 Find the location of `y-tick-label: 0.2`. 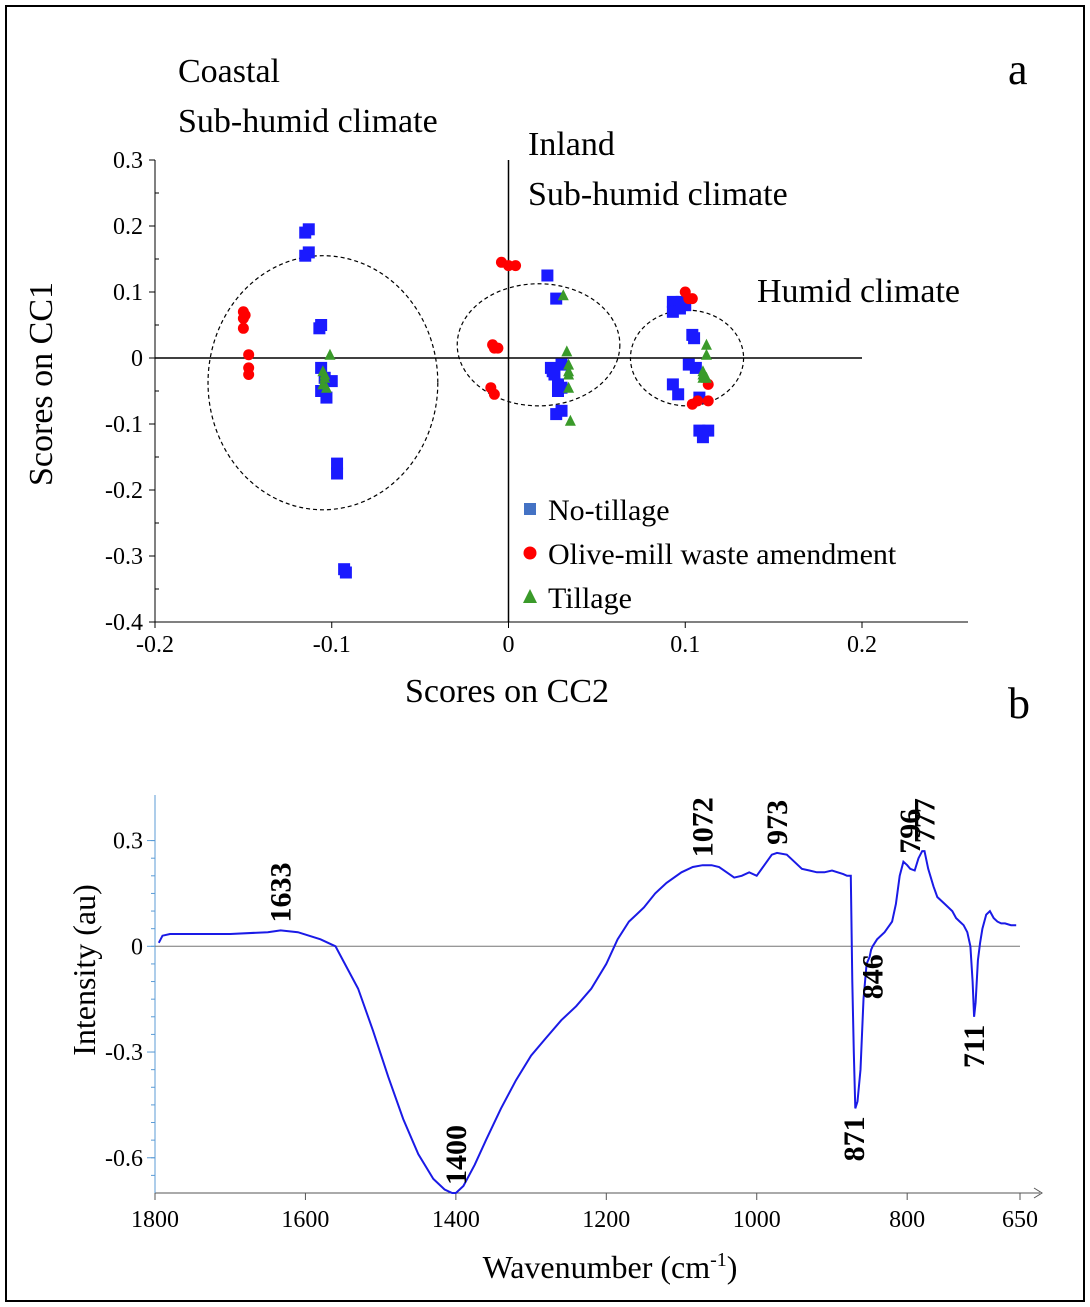

y-tick-label: 0.2 is located at coordinates (128, 227).